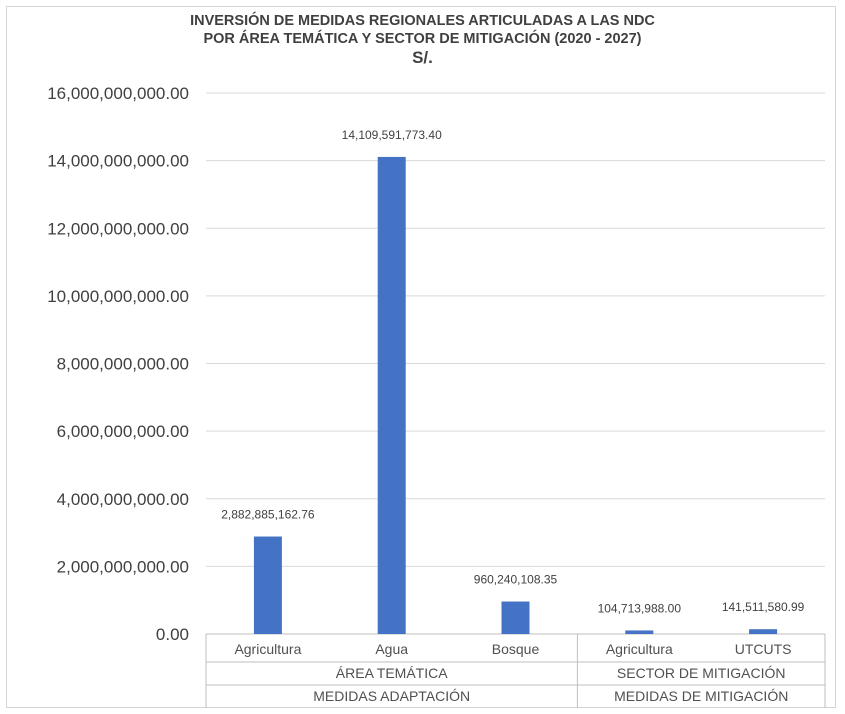 The image size is (845, 714). What do you see at coordinates (763, 607) in the screenshot?
I see `data-label: 141,511,580.99` at bounding box center [763, 607].